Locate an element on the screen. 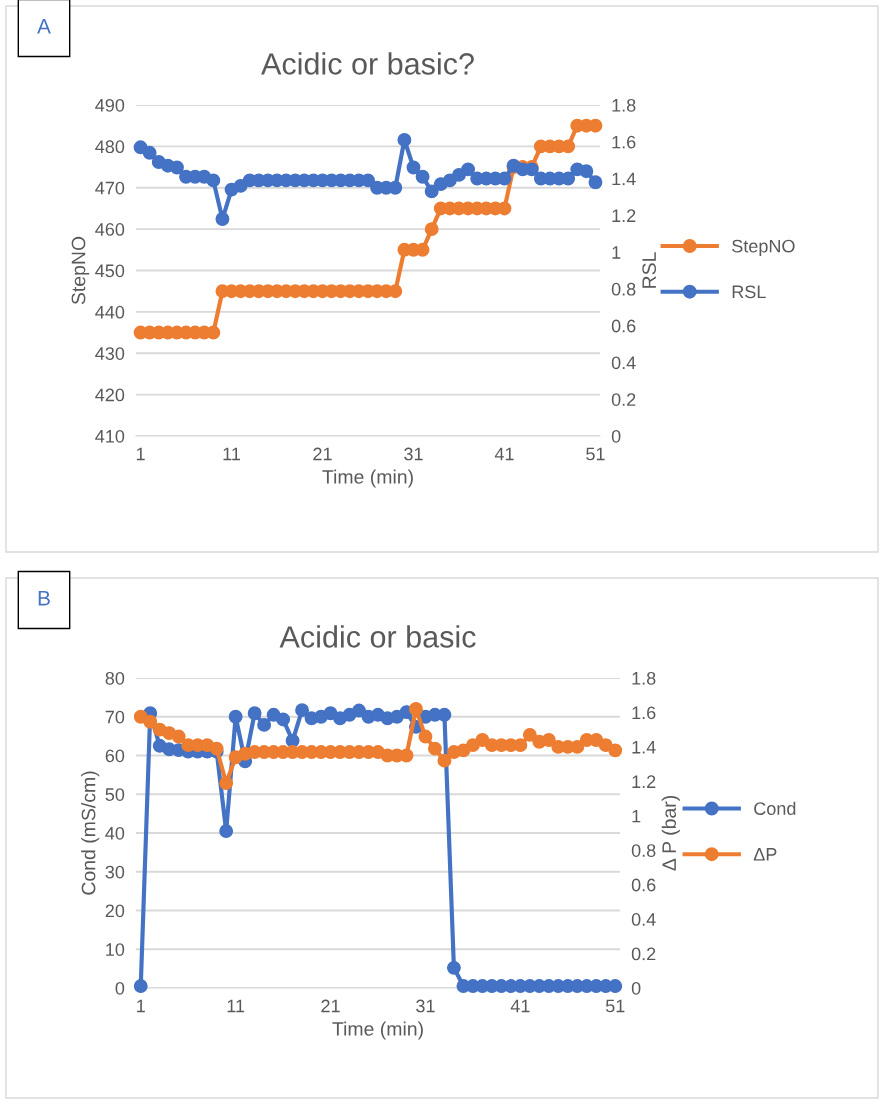 The image size is (882, 1102). y-tick-label: 450 is located at coordinates (110, 271).